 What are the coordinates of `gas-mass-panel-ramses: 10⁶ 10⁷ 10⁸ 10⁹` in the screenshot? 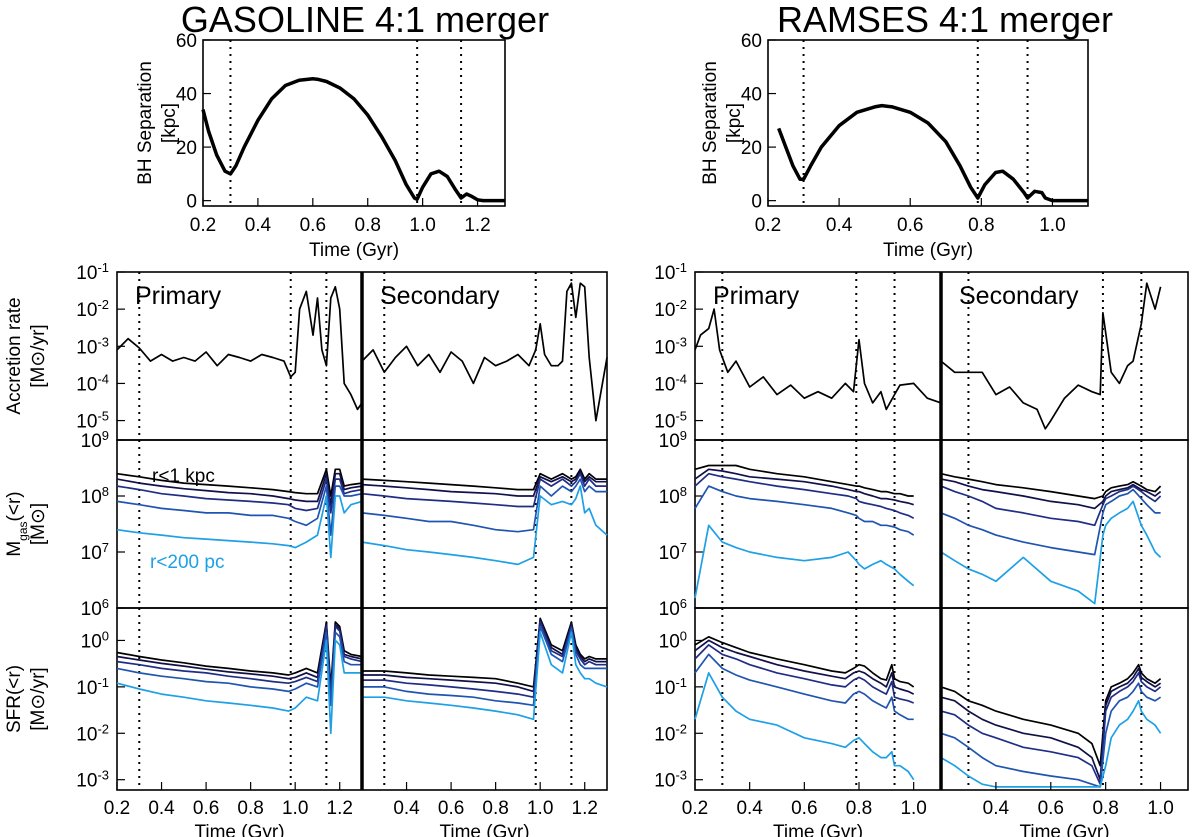 It's located at (924, 524).